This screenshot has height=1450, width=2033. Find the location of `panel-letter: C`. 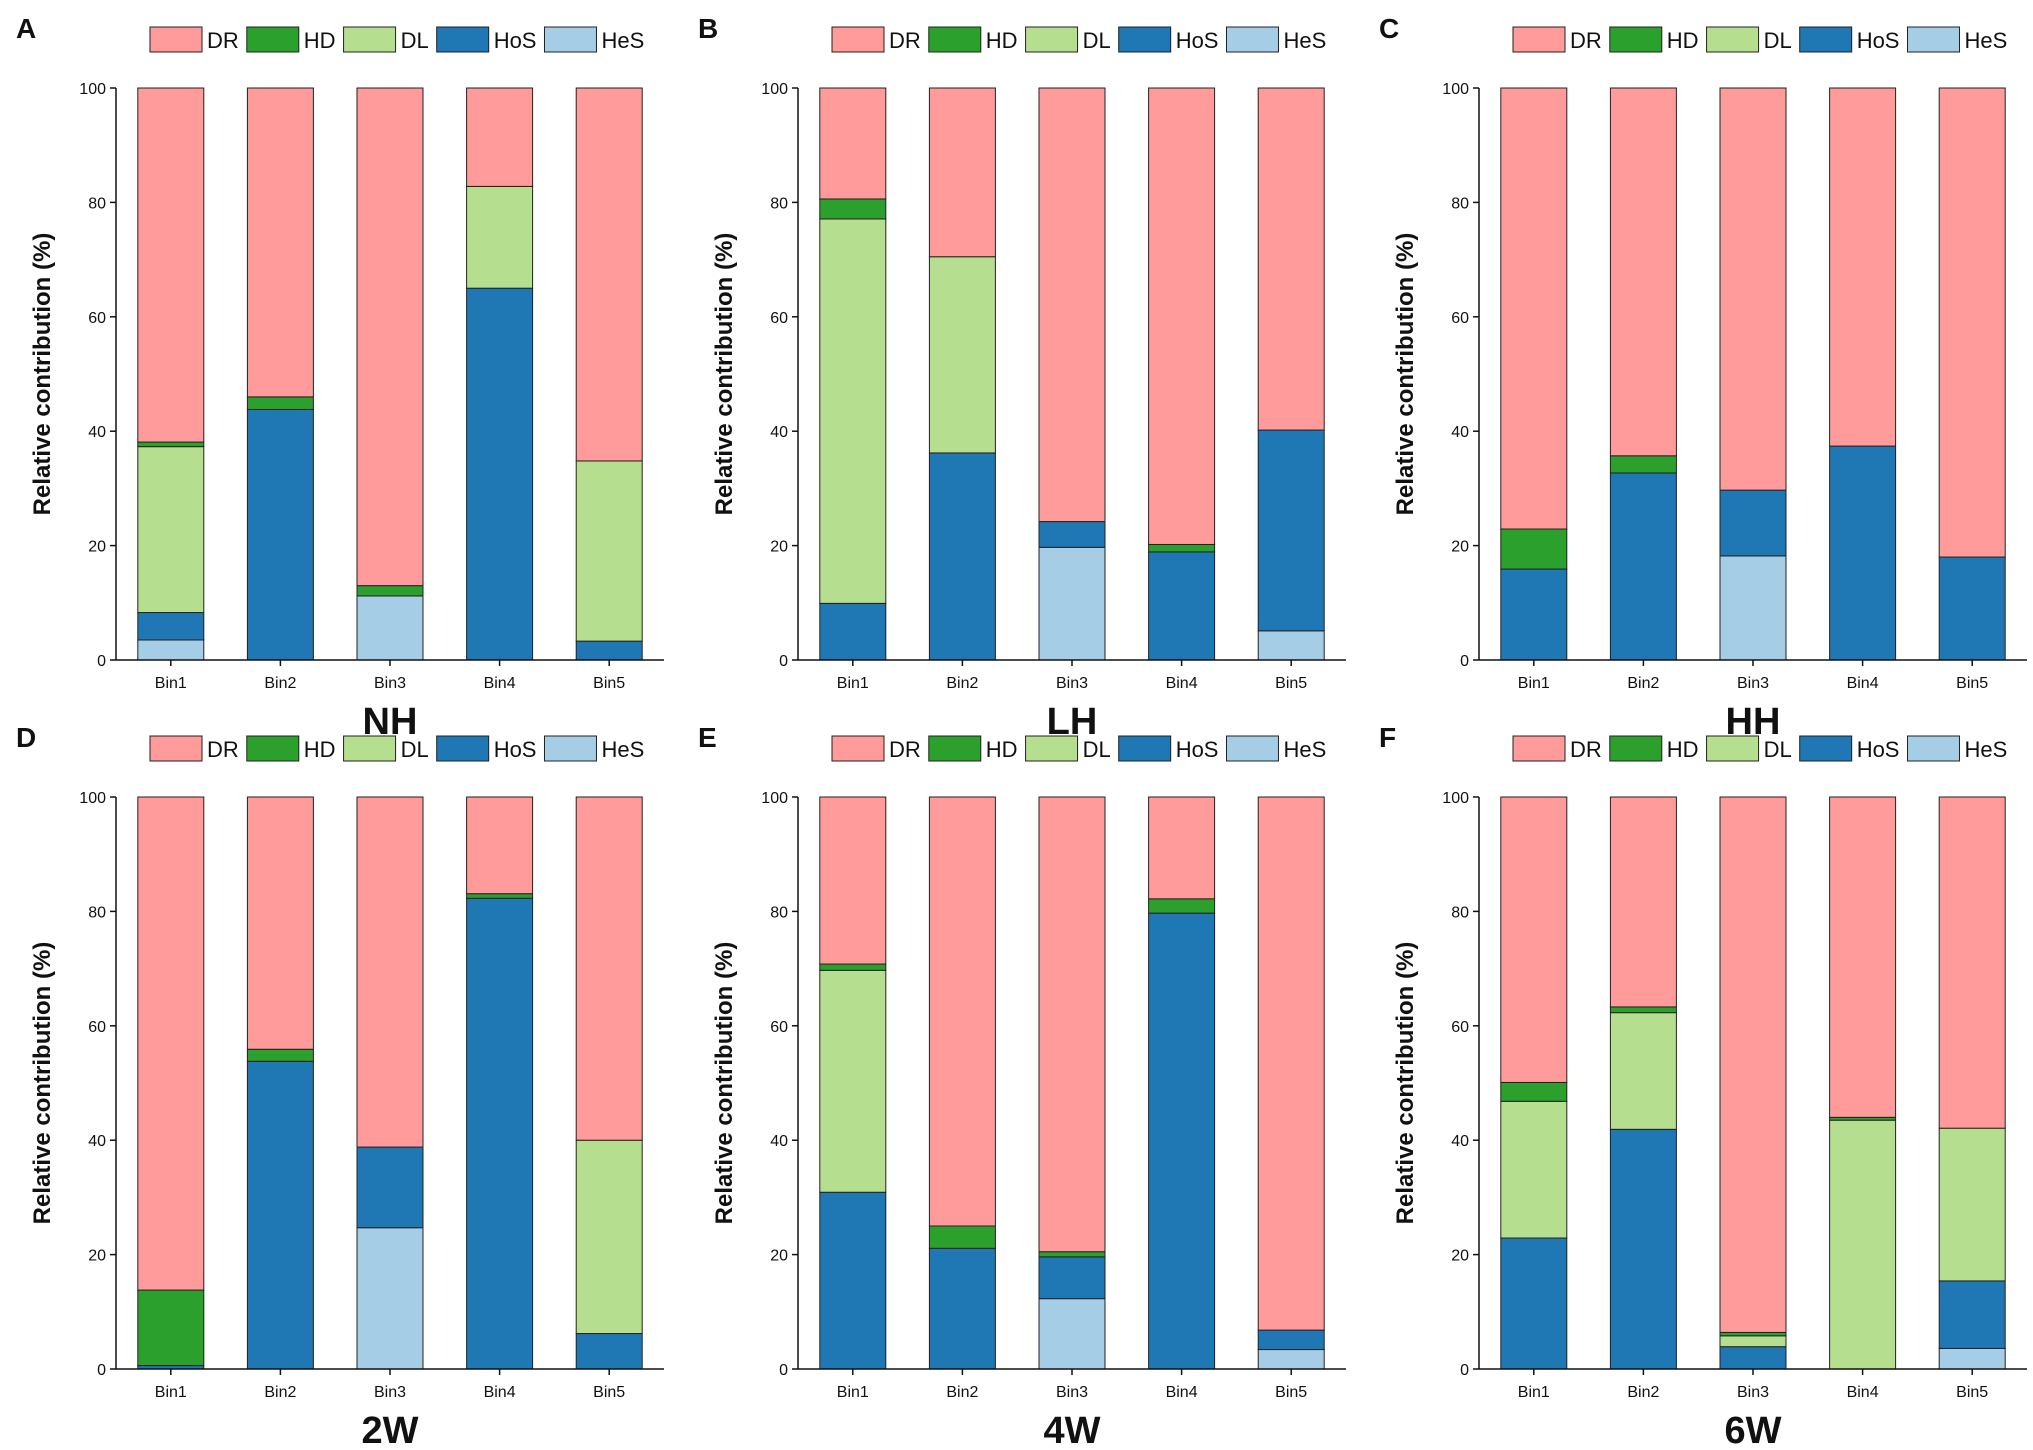

panel-letter: C is located at coordinates (1389, 28).